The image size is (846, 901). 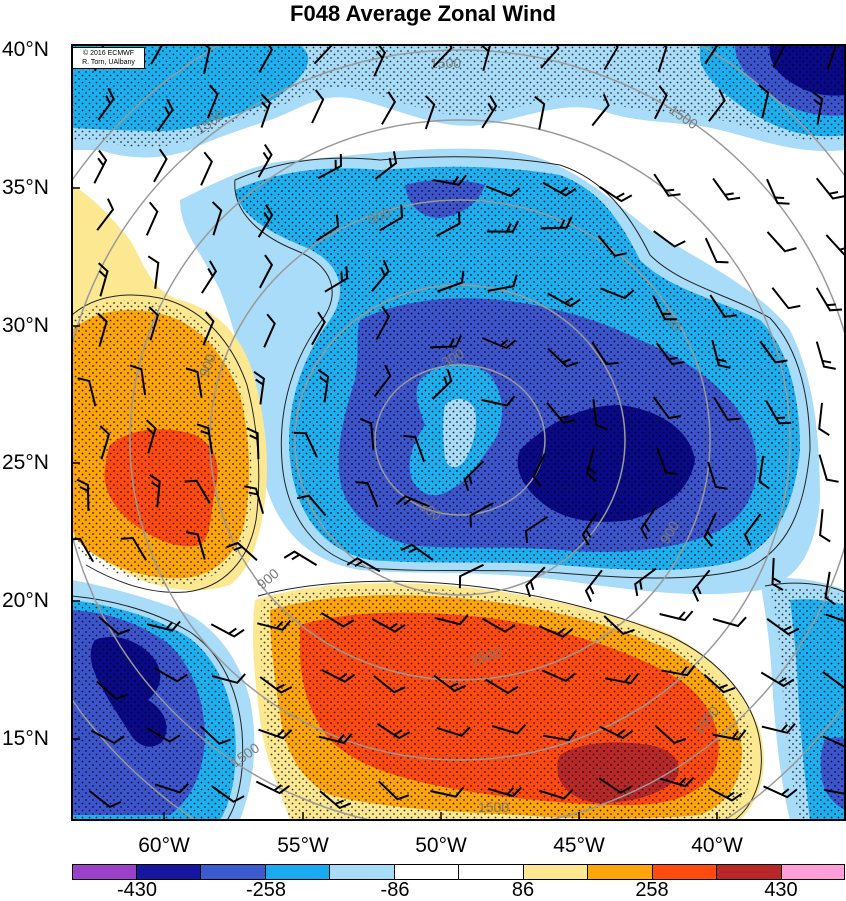 What do you see at coordinates (807, 703) in the screenshot?
I see `stipple-right-edge` at bounding box center [807, 703].